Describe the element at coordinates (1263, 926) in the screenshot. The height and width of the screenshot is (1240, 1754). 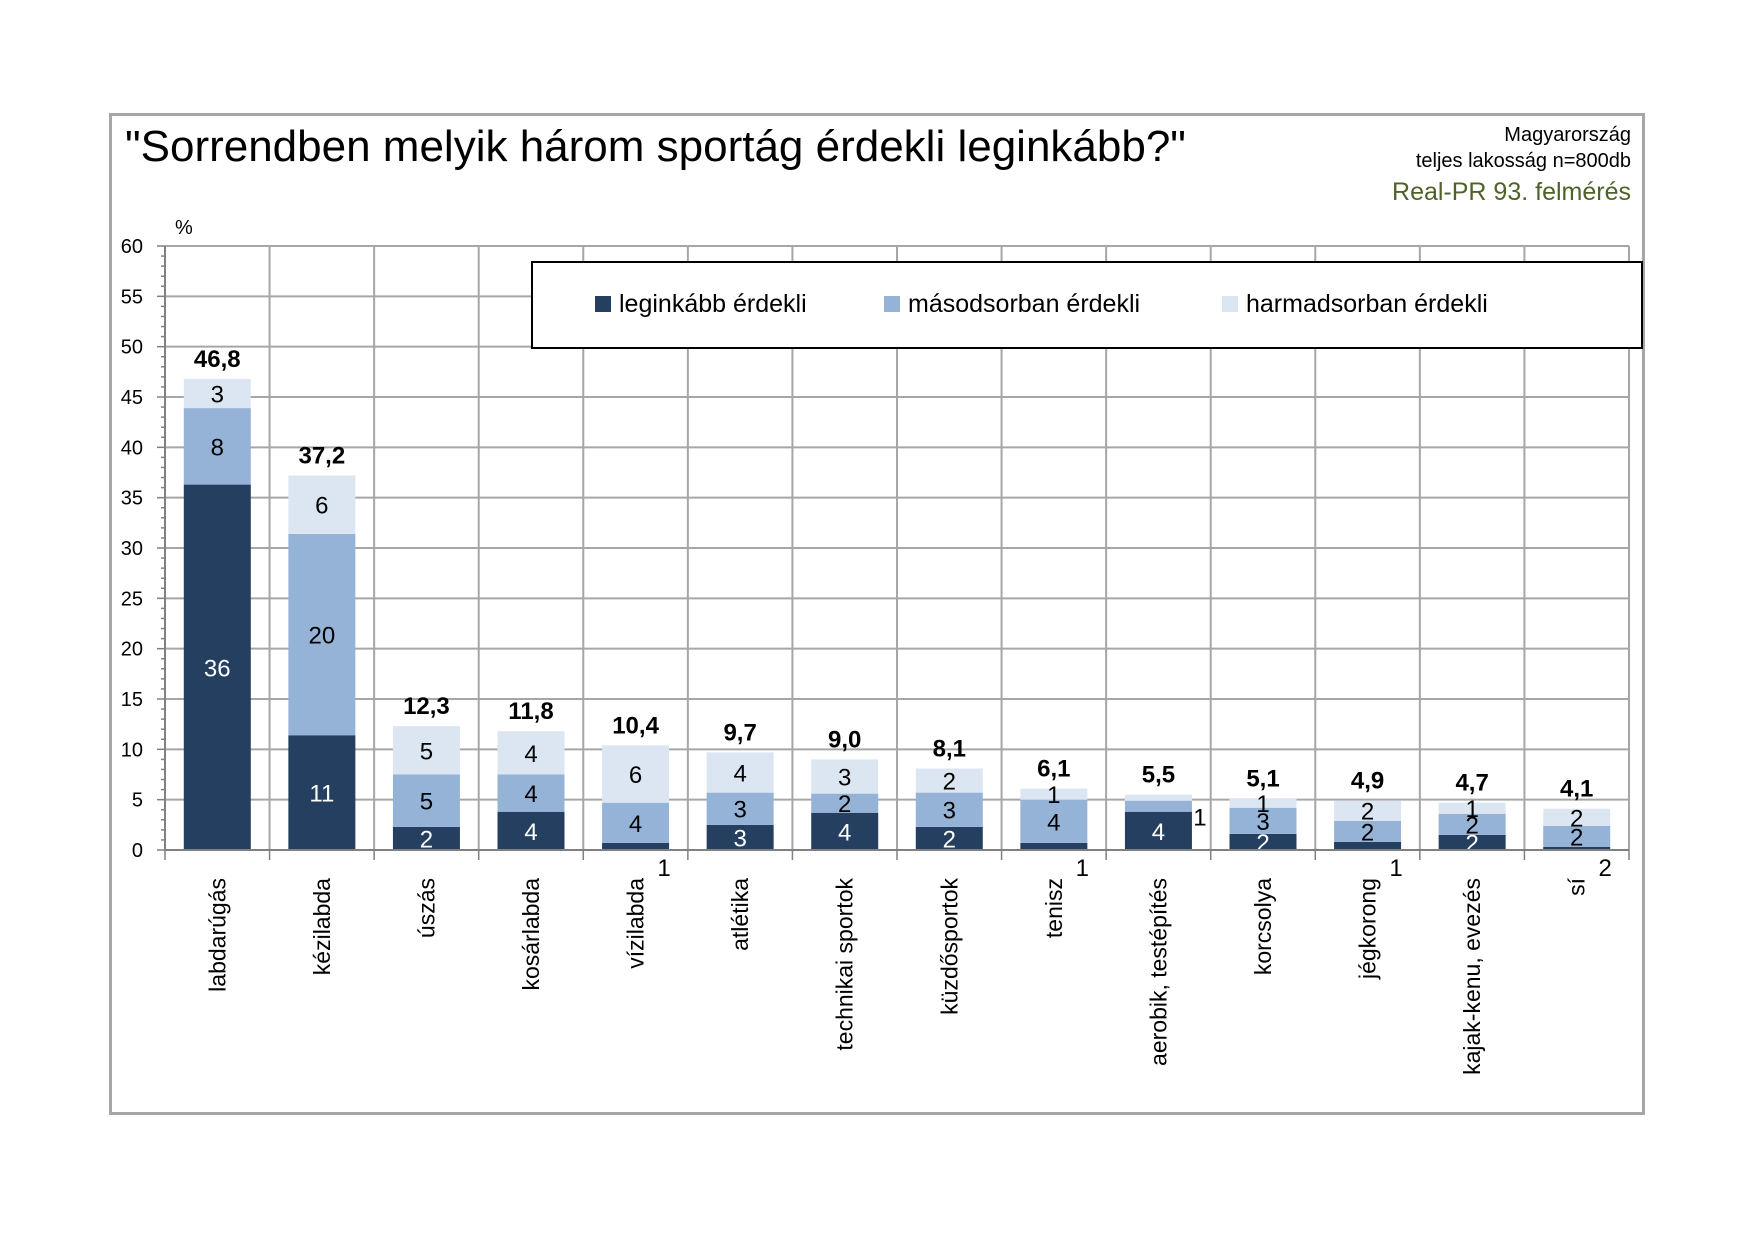
I see `category-label: korcsolya` at that location.